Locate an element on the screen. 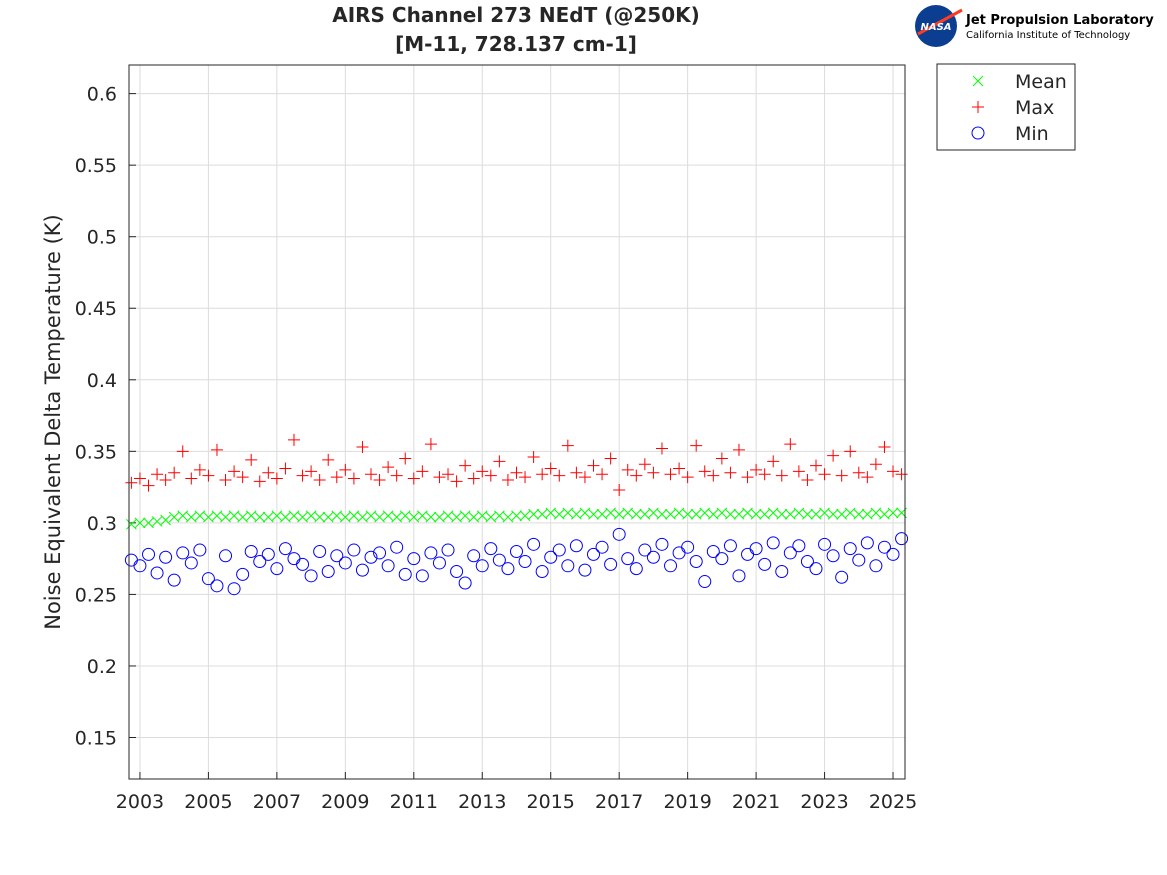 This screenshot has width=1167, height=875. y-tick-label: 0.5 is located at coordinates (102, 238).